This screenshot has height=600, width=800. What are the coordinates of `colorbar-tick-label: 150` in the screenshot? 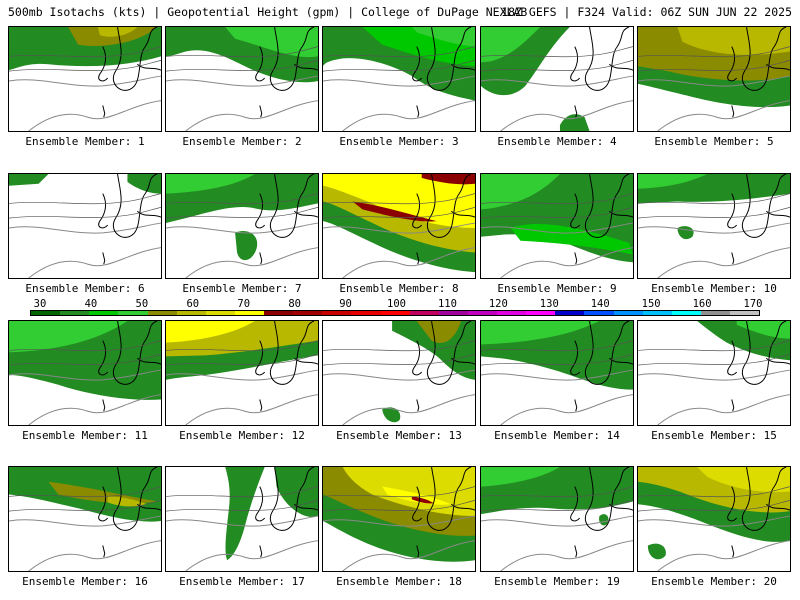 It's located at (651, 304).